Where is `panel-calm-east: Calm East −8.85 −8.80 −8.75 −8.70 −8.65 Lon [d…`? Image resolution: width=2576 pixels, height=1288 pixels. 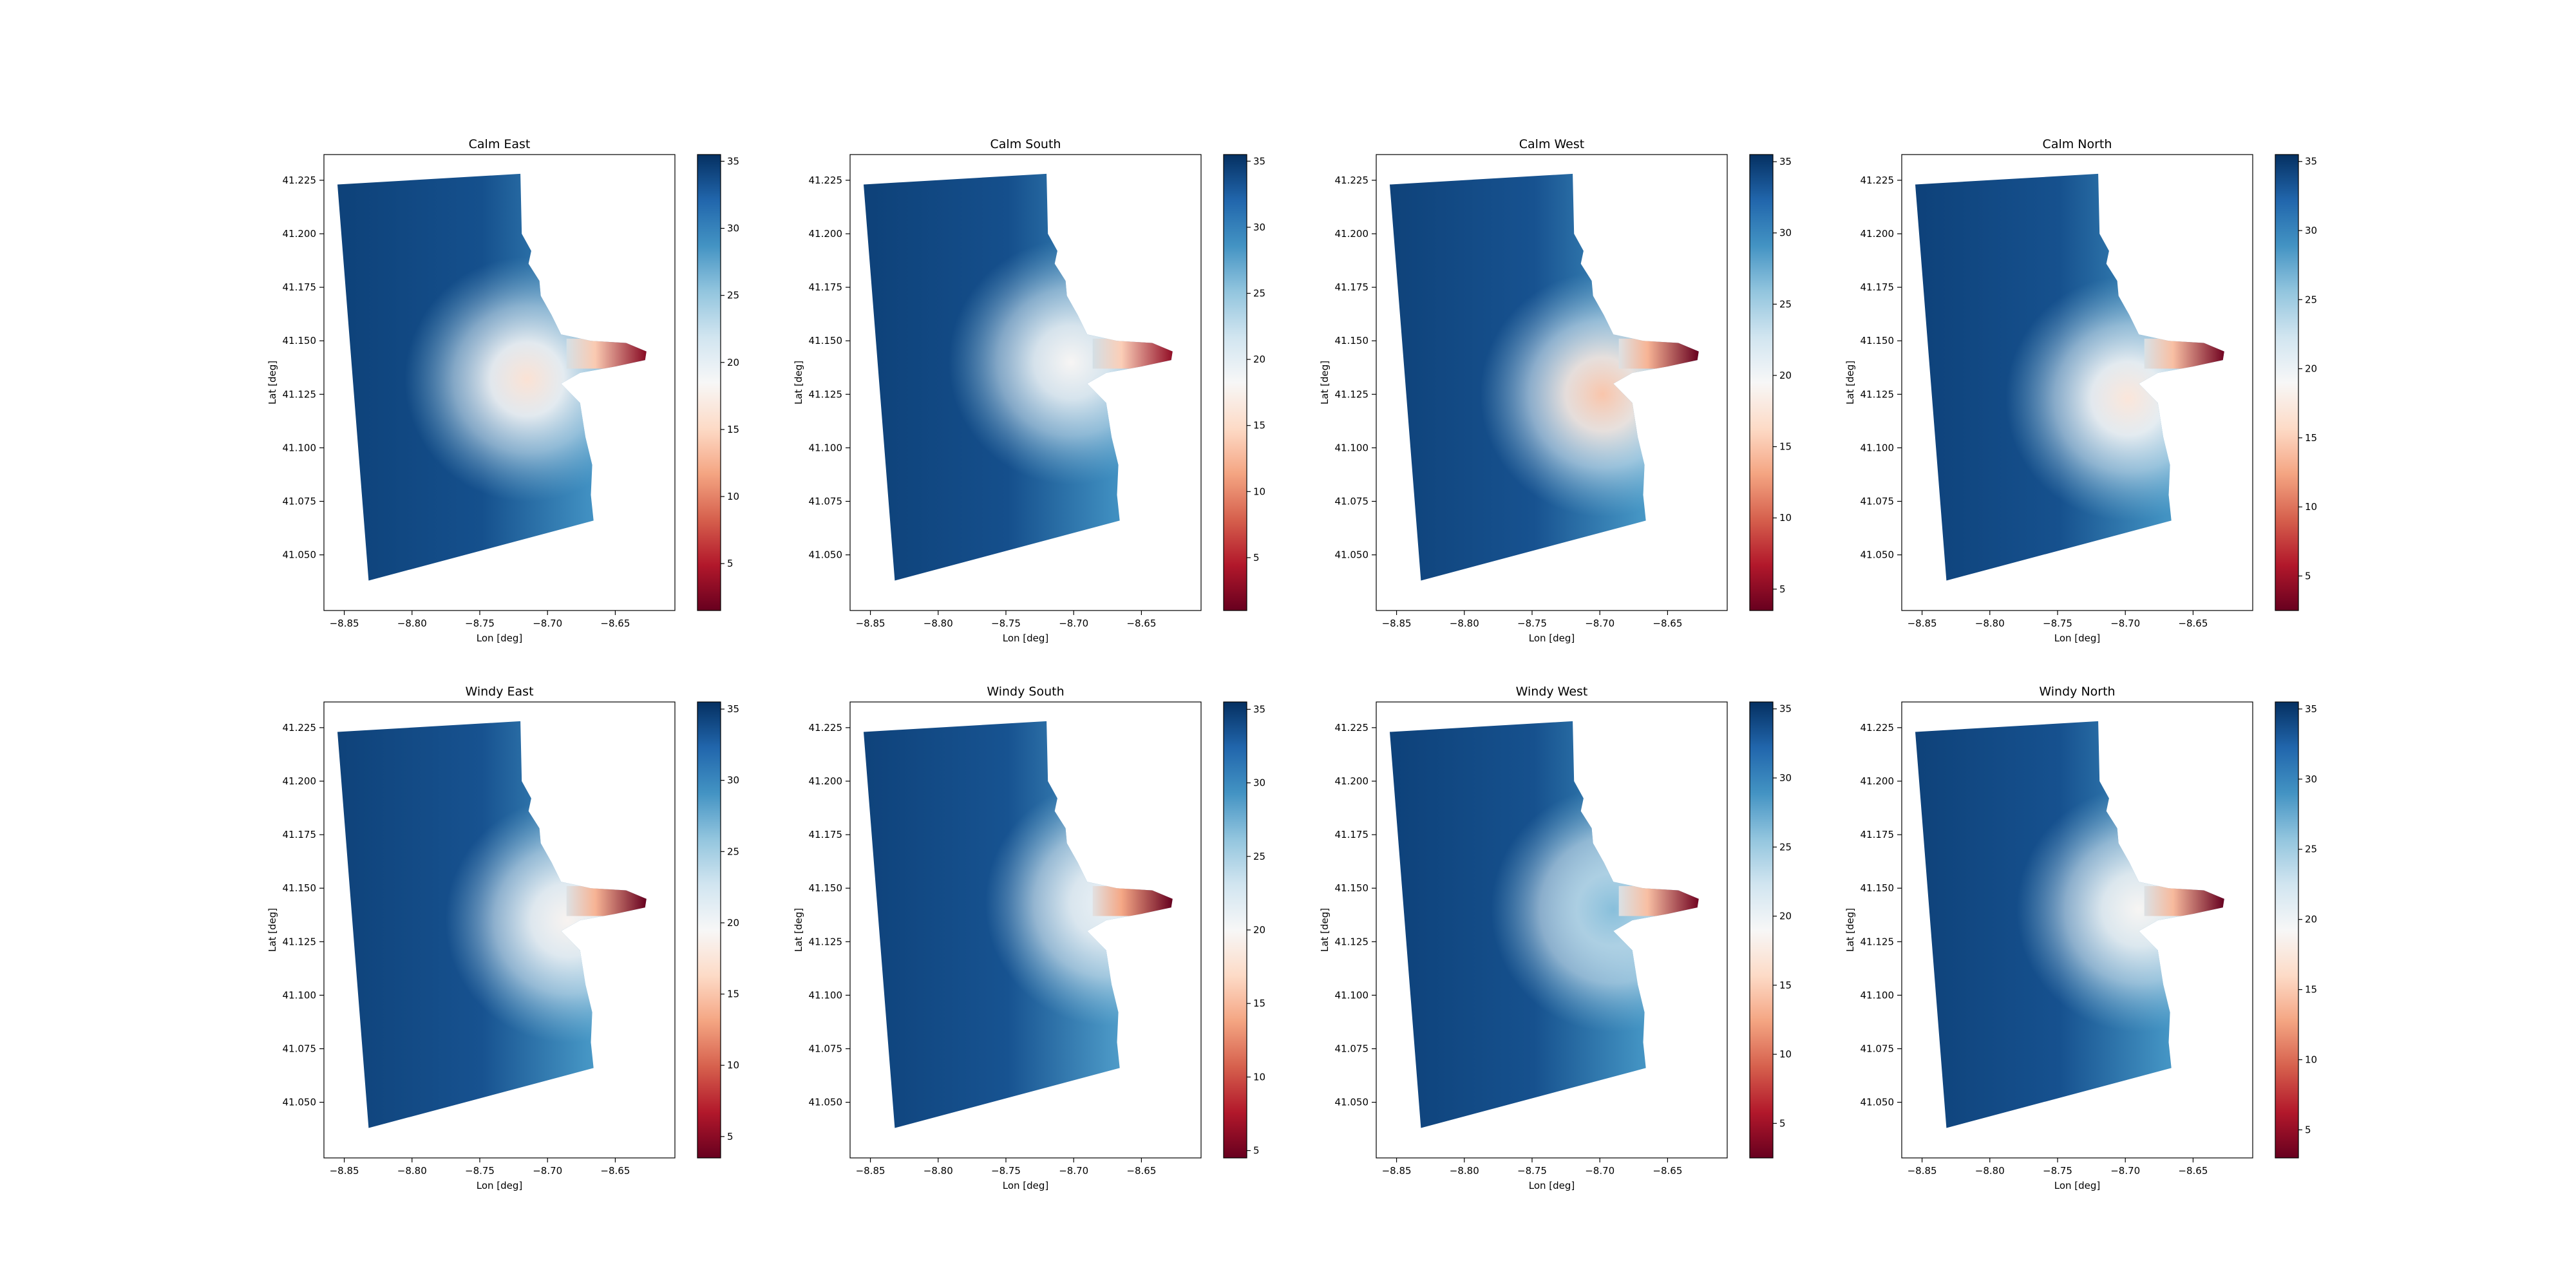 panel-calm-east: Calm East −8.85 −8.80 −8.75 −8.70 −8.65 Lon [d… is located at coordinates (503, 390).